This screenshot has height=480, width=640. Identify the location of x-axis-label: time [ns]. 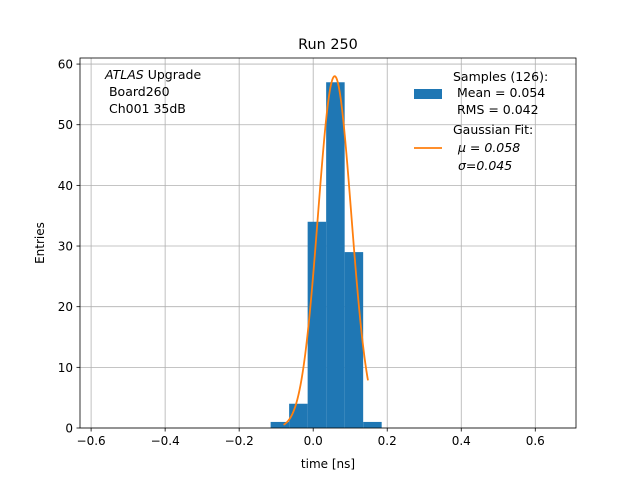
(328, 464).